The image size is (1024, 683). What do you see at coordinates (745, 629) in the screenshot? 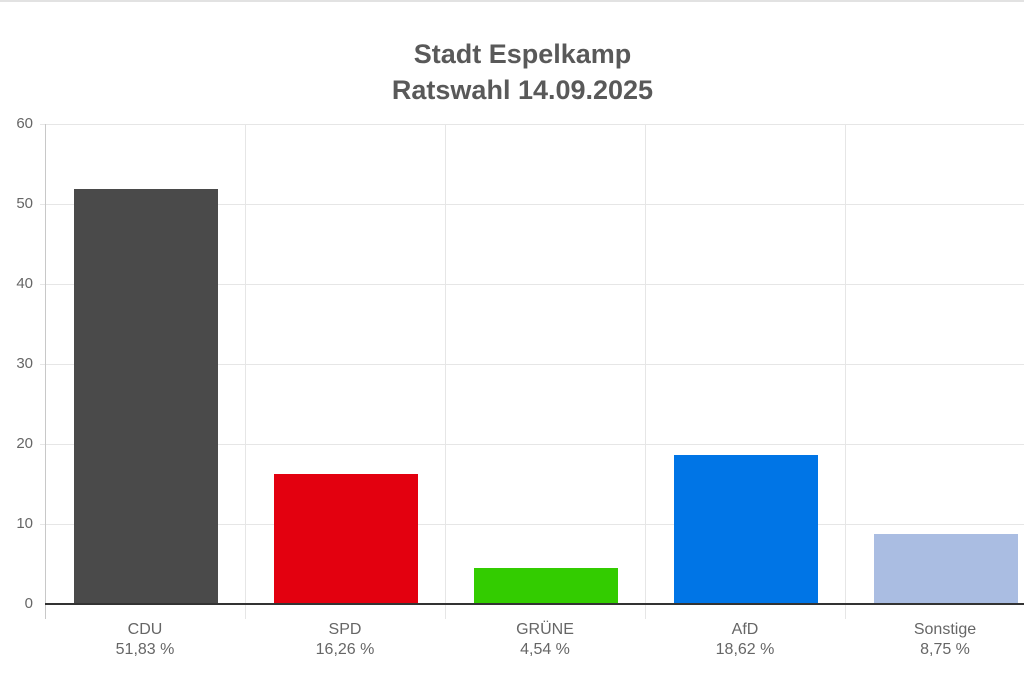
I see `party-name: AfD` at bounding box center [745, 629].